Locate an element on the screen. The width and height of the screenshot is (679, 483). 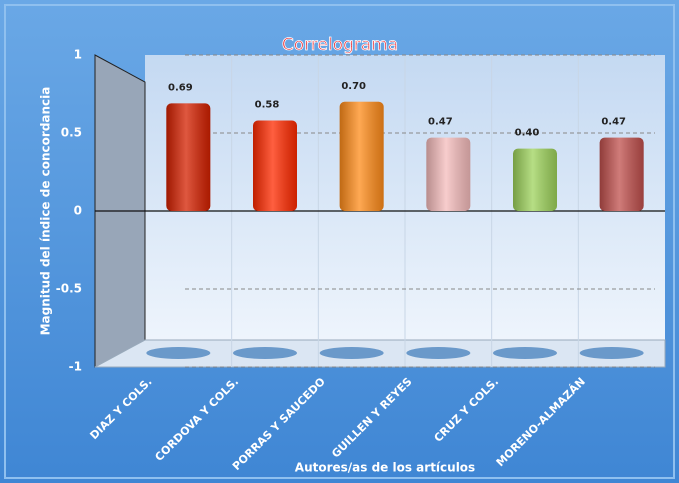
y-tick-label: -0.5 is located at coordinates (69, 289).